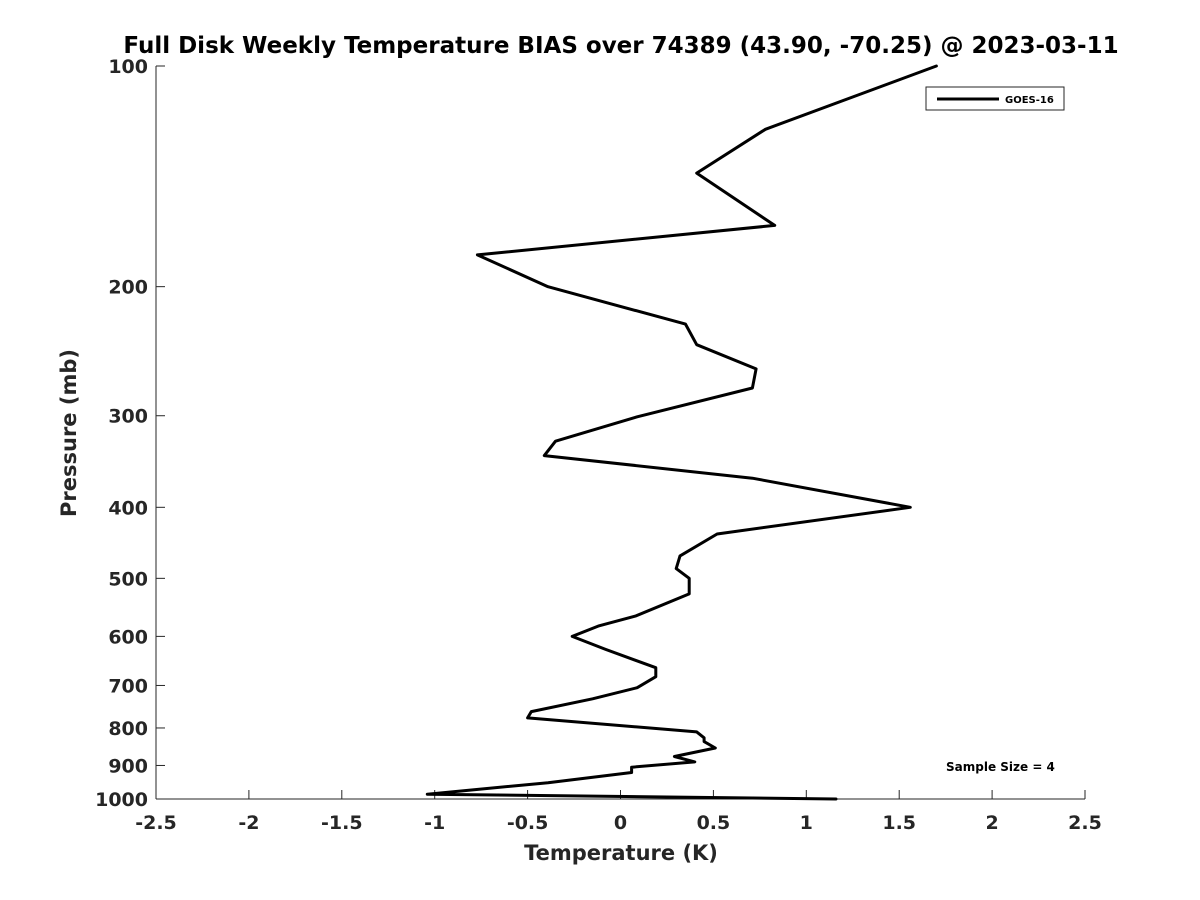 The image size is (1200, 900). What do you see at coordinates (995, 98) in the screenshot?
I see `legend: GOES-16` at bounding box center [995, 98].